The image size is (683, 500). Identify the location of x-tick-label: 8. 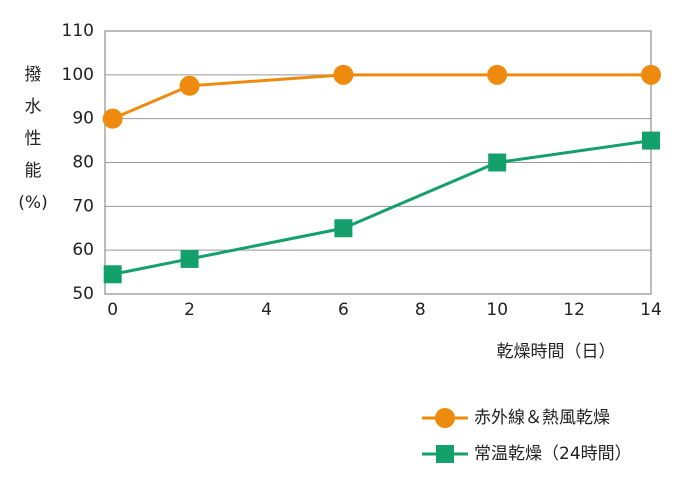
(420, 310).